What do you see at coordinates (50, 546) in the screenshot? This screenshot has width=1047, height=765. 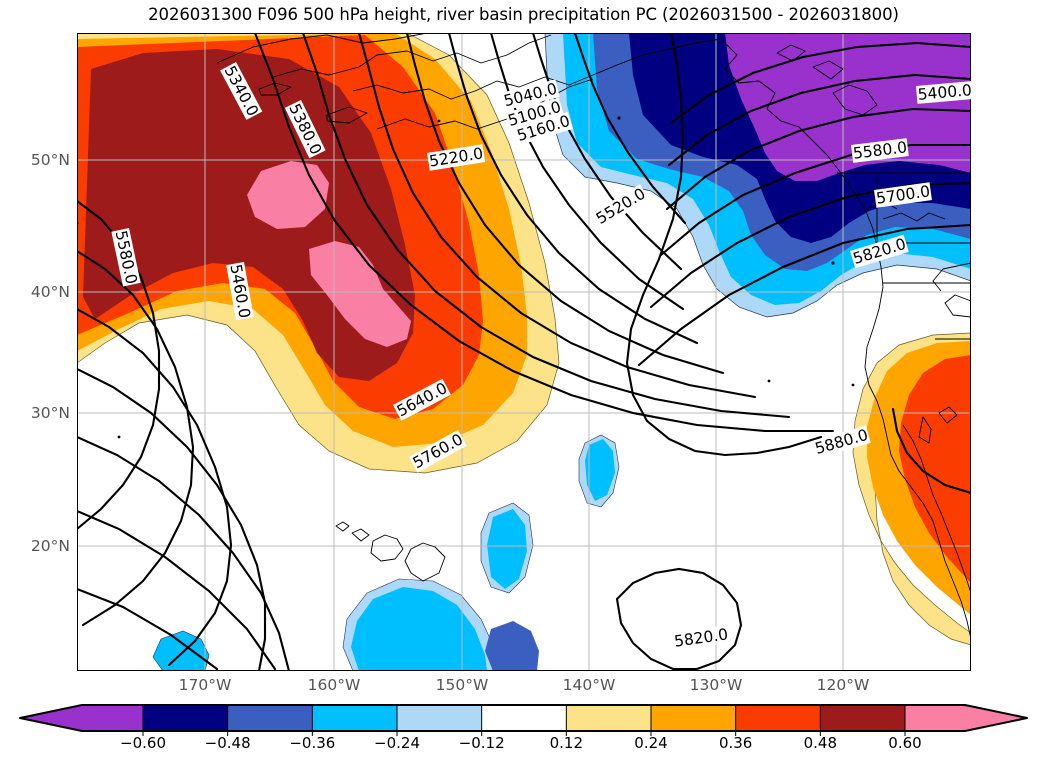 I see `y-axis-tick-3: 20°N` at bounding box center [50, 546].